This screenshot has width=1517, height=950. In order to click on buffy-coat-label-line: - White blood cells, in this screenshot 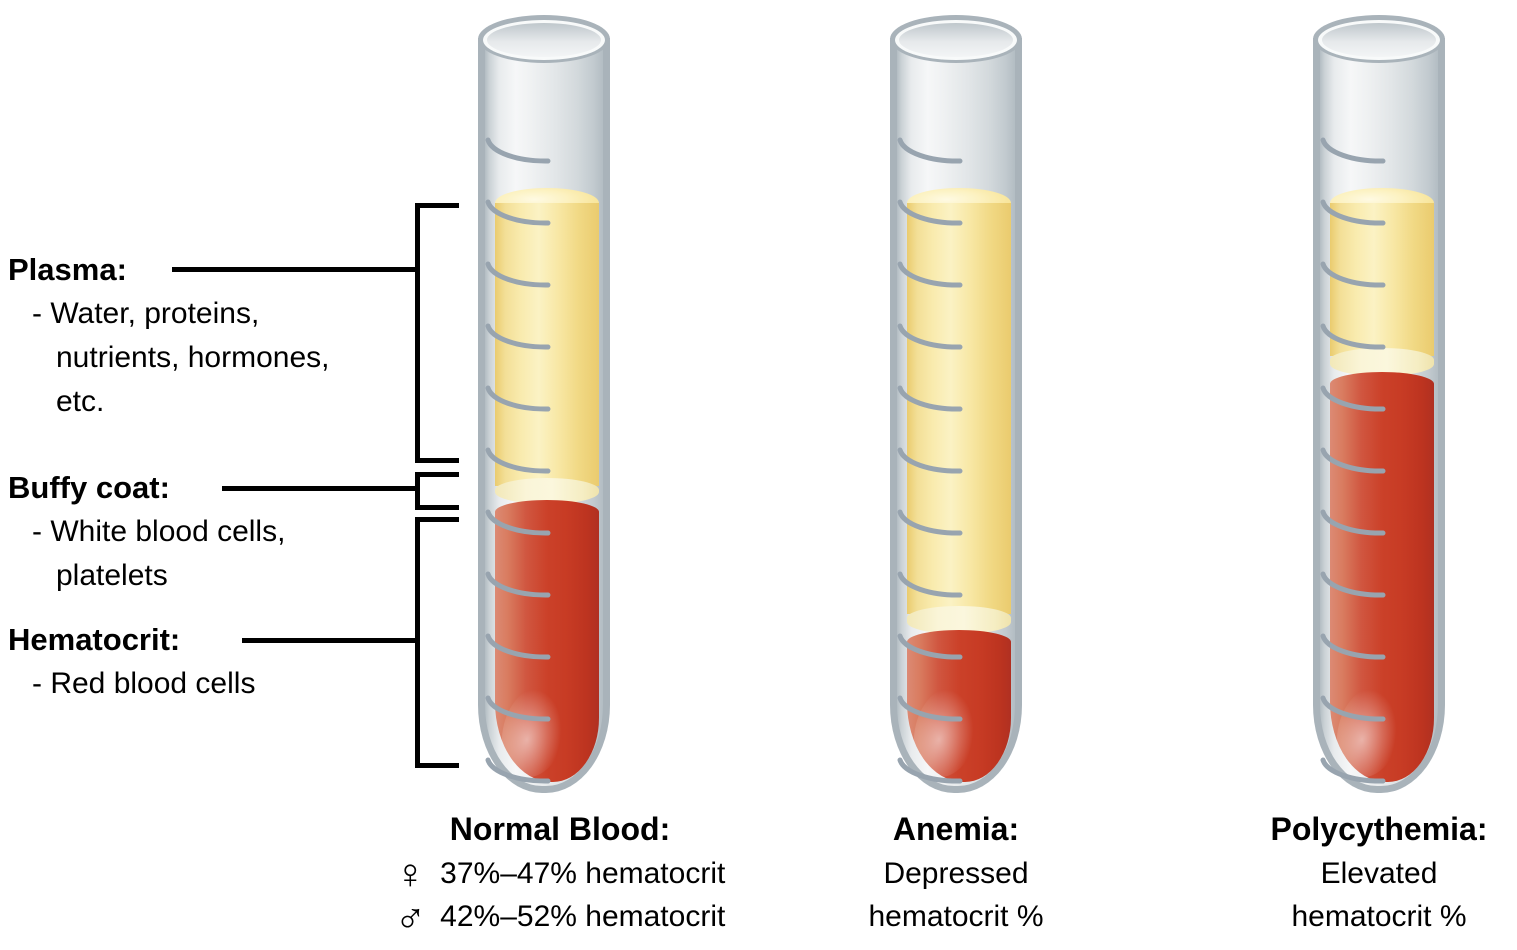, I will do `click(159, 531)`.